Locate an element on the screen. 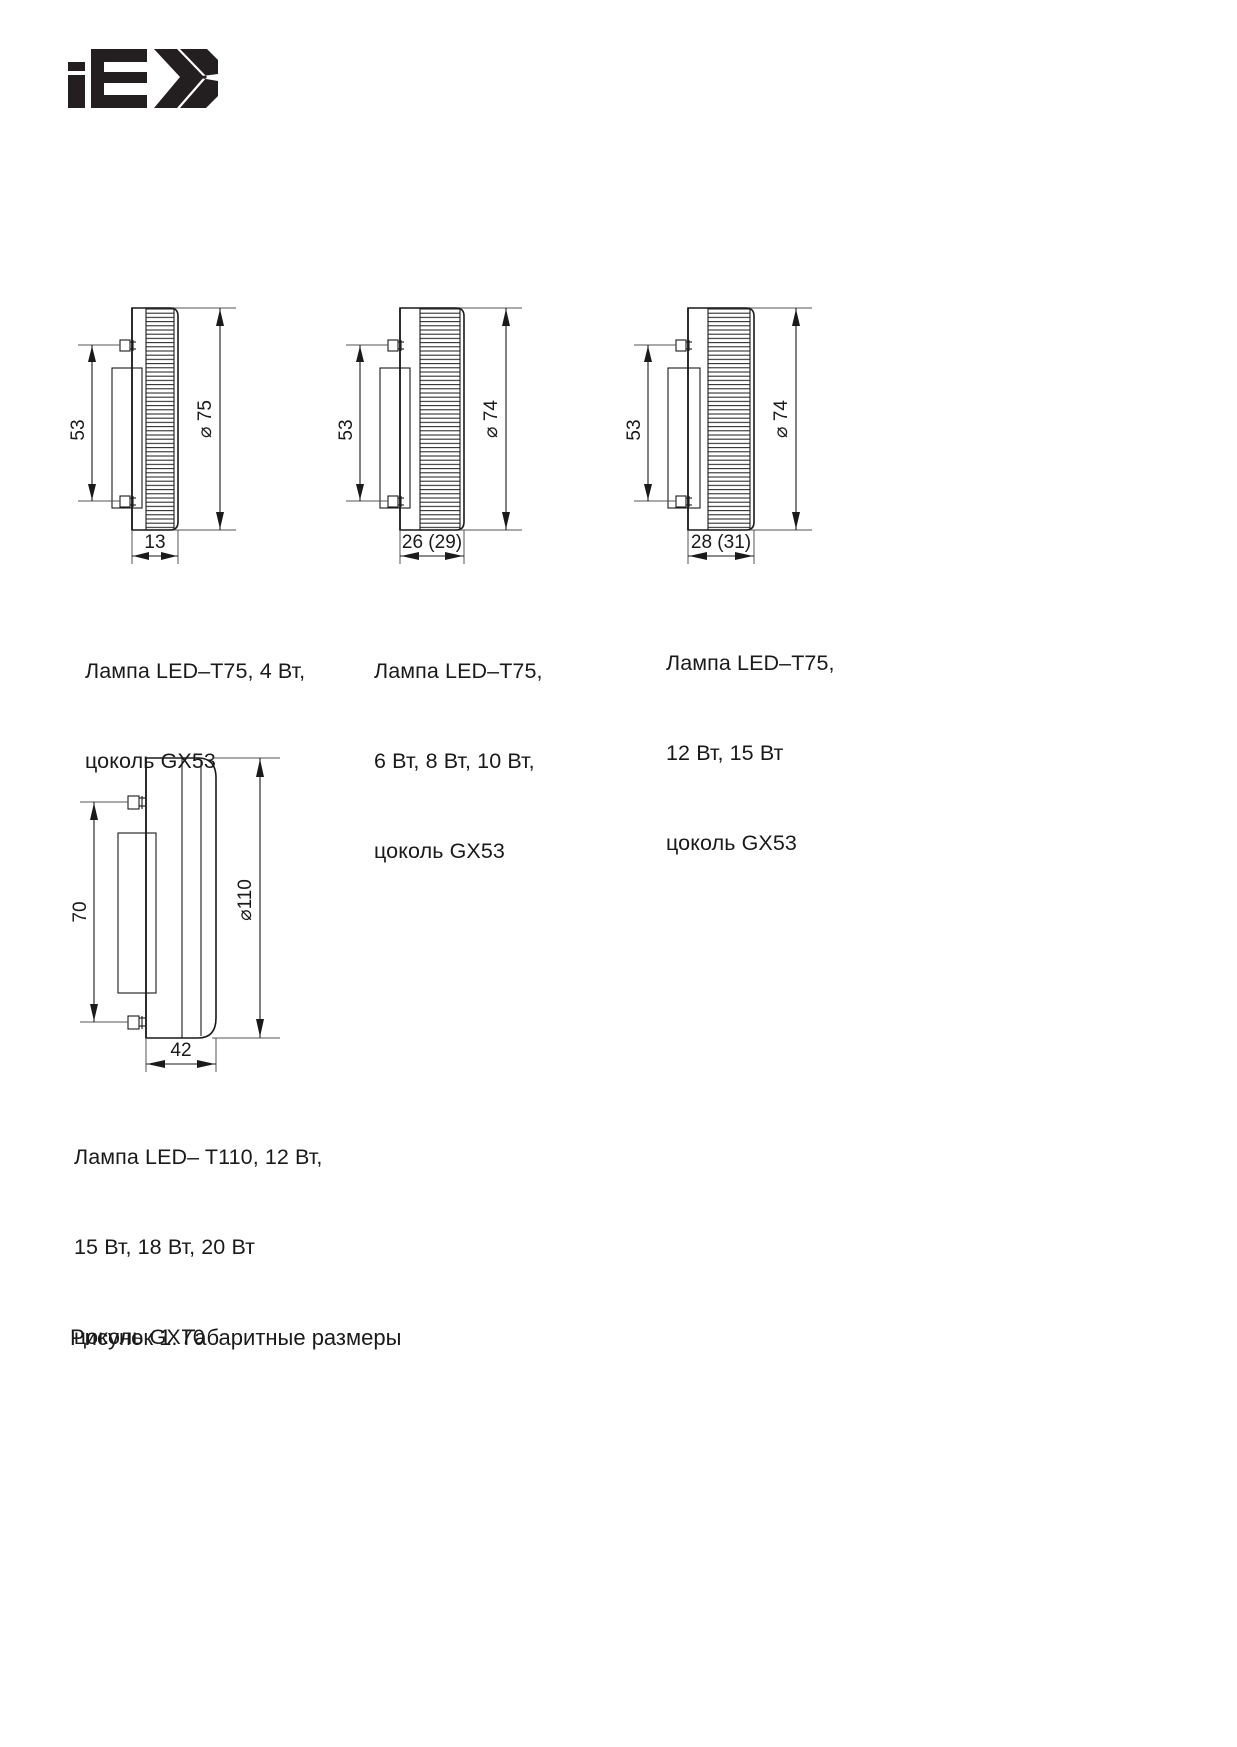 The width and height of the screenshot is (1237, 1747). caption-line: Лампа LED–T75, 4 Вт, is located at coordinates (195, 671).